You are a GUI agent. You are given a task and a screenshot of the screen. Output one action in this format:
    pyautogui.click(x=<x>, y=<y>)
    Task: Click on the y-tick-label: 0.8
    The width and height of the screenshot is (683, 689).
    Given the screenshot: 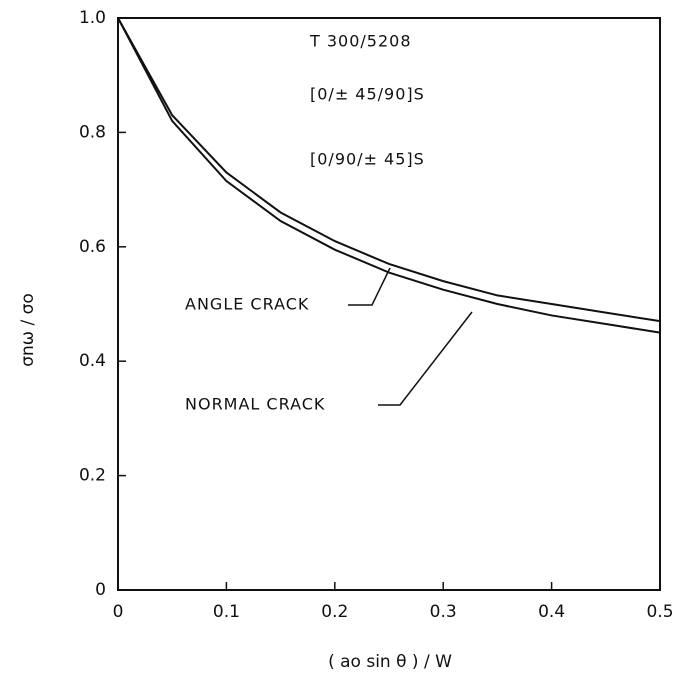 What is the action you would take?
    pyautogui.click(x=92, y=132)
    